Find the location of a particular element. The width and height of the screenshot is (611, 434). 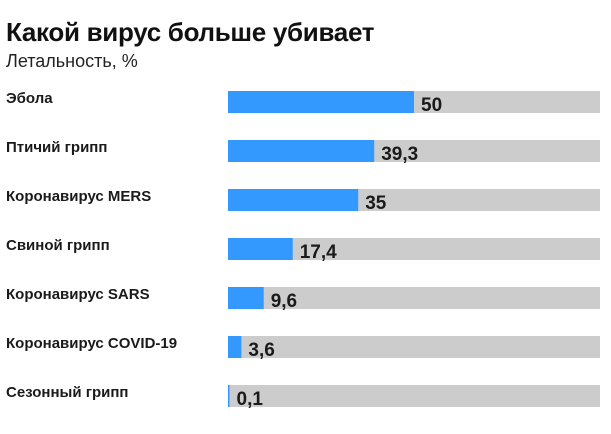

bar-row: Свиной грипп 17,4 is located at coordinates (303, 250).